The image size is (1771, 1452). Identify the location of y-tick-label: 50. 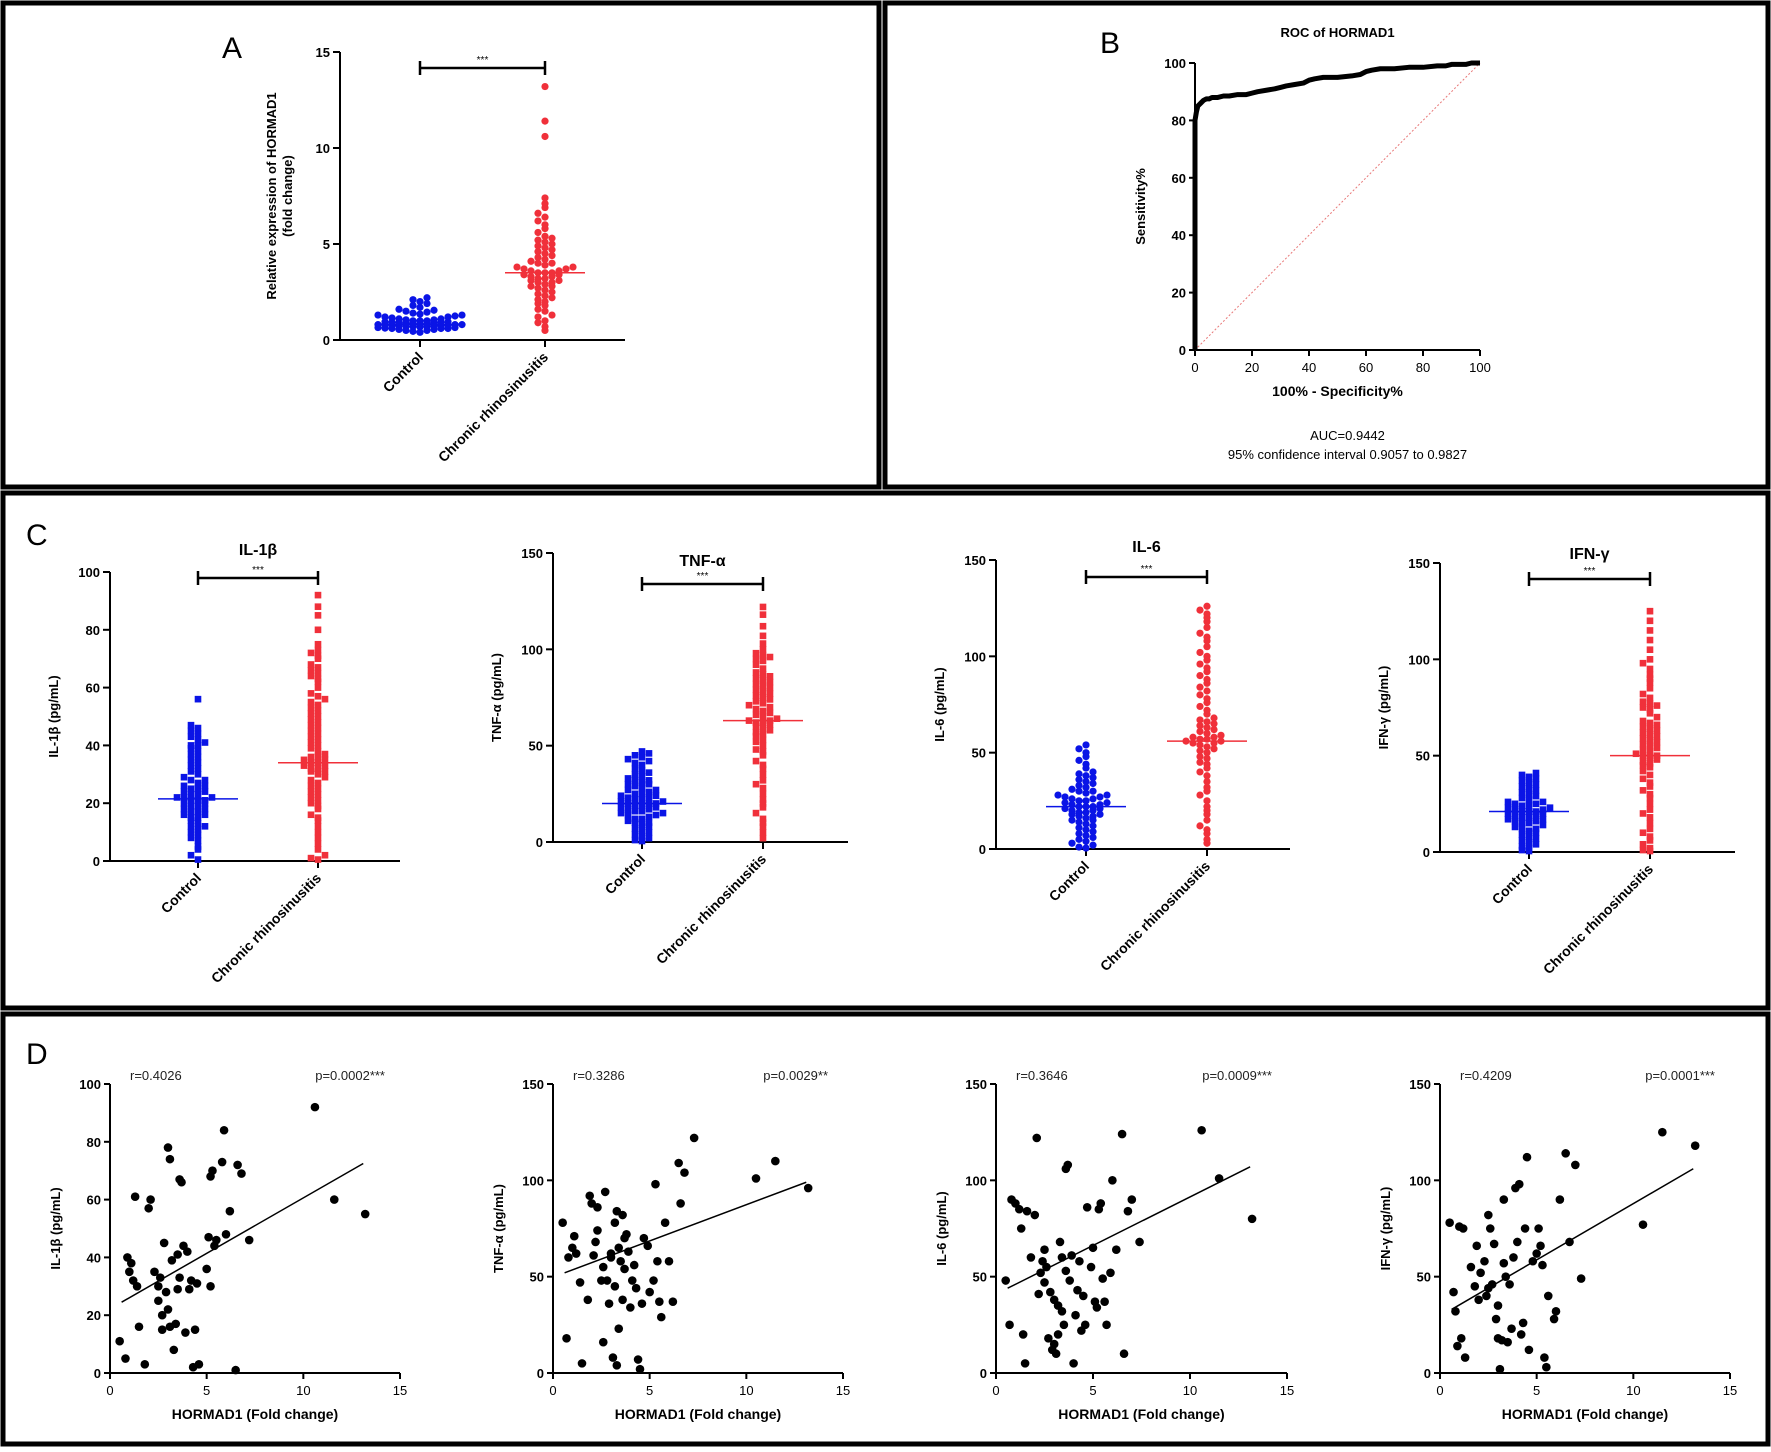
(1424, 1277).